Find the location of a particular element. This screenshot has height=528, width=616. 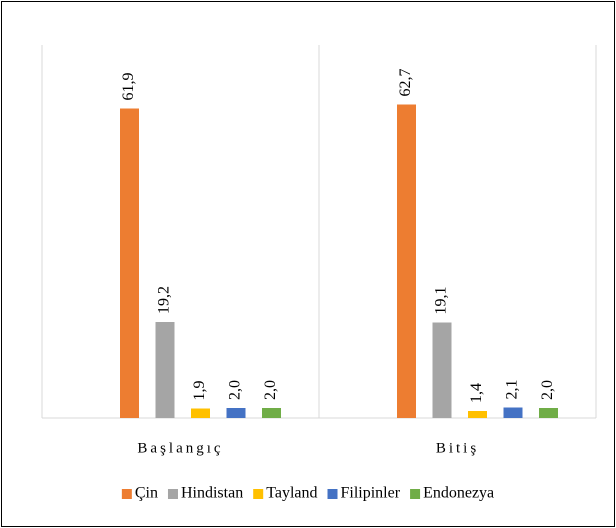

data-label: 61,9 is located at coordinates (128, 87).